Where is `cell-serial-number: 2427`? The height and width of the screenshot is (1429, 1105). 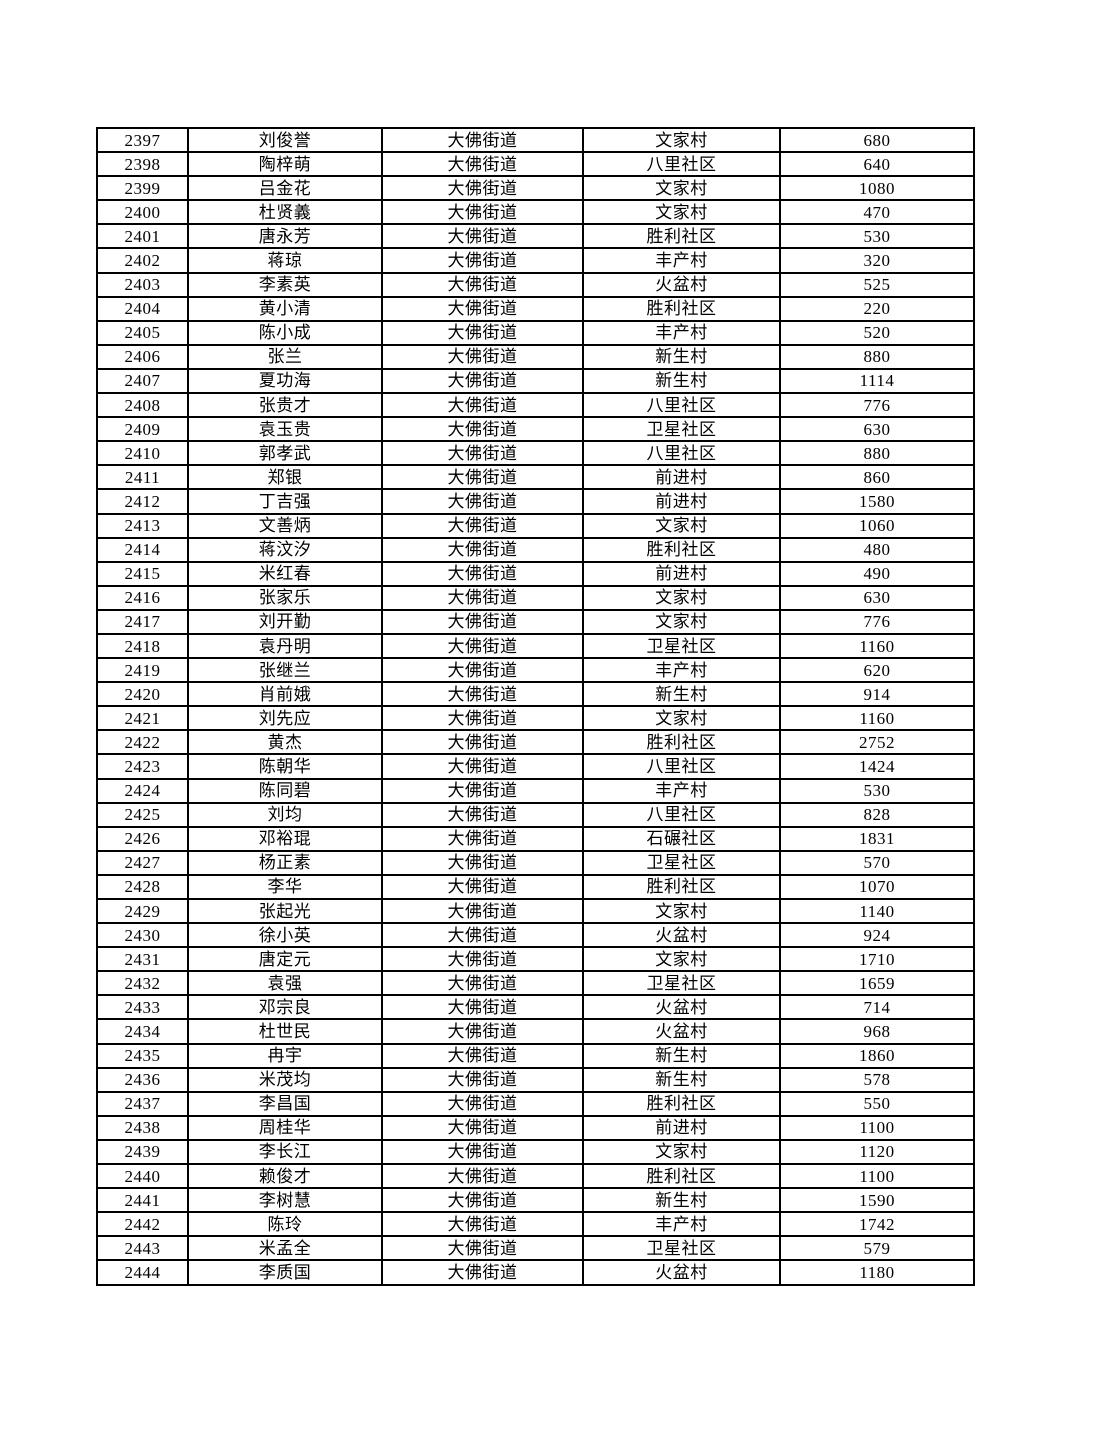 cell-serial-number: 2427 is located at coordinates (142, 862).